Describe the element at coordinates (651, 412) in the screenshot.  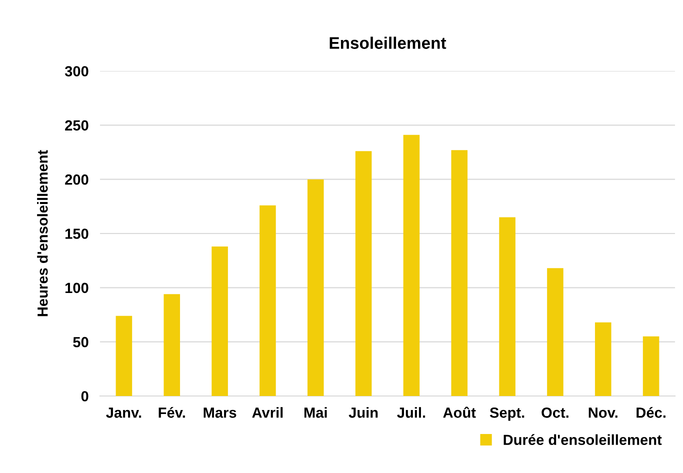
I see `x-tick-label: Déc.` at that location.